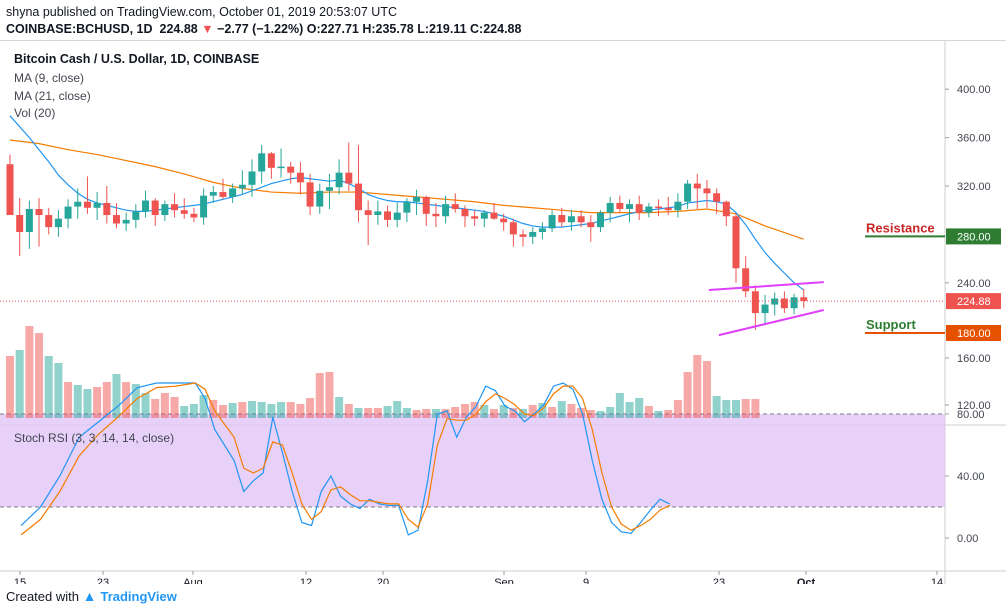  I want to click on last-price: 224.88, so click(178, 29).